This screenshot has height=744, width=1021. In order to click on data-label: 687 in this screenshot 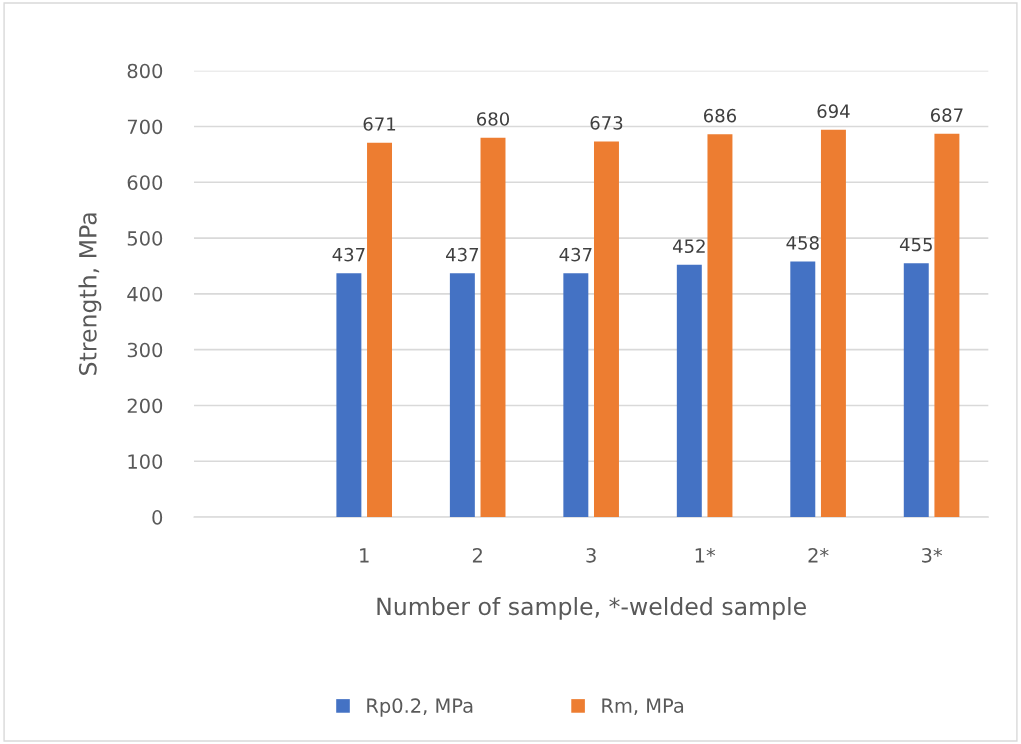, I will do `click(946, 115)`.